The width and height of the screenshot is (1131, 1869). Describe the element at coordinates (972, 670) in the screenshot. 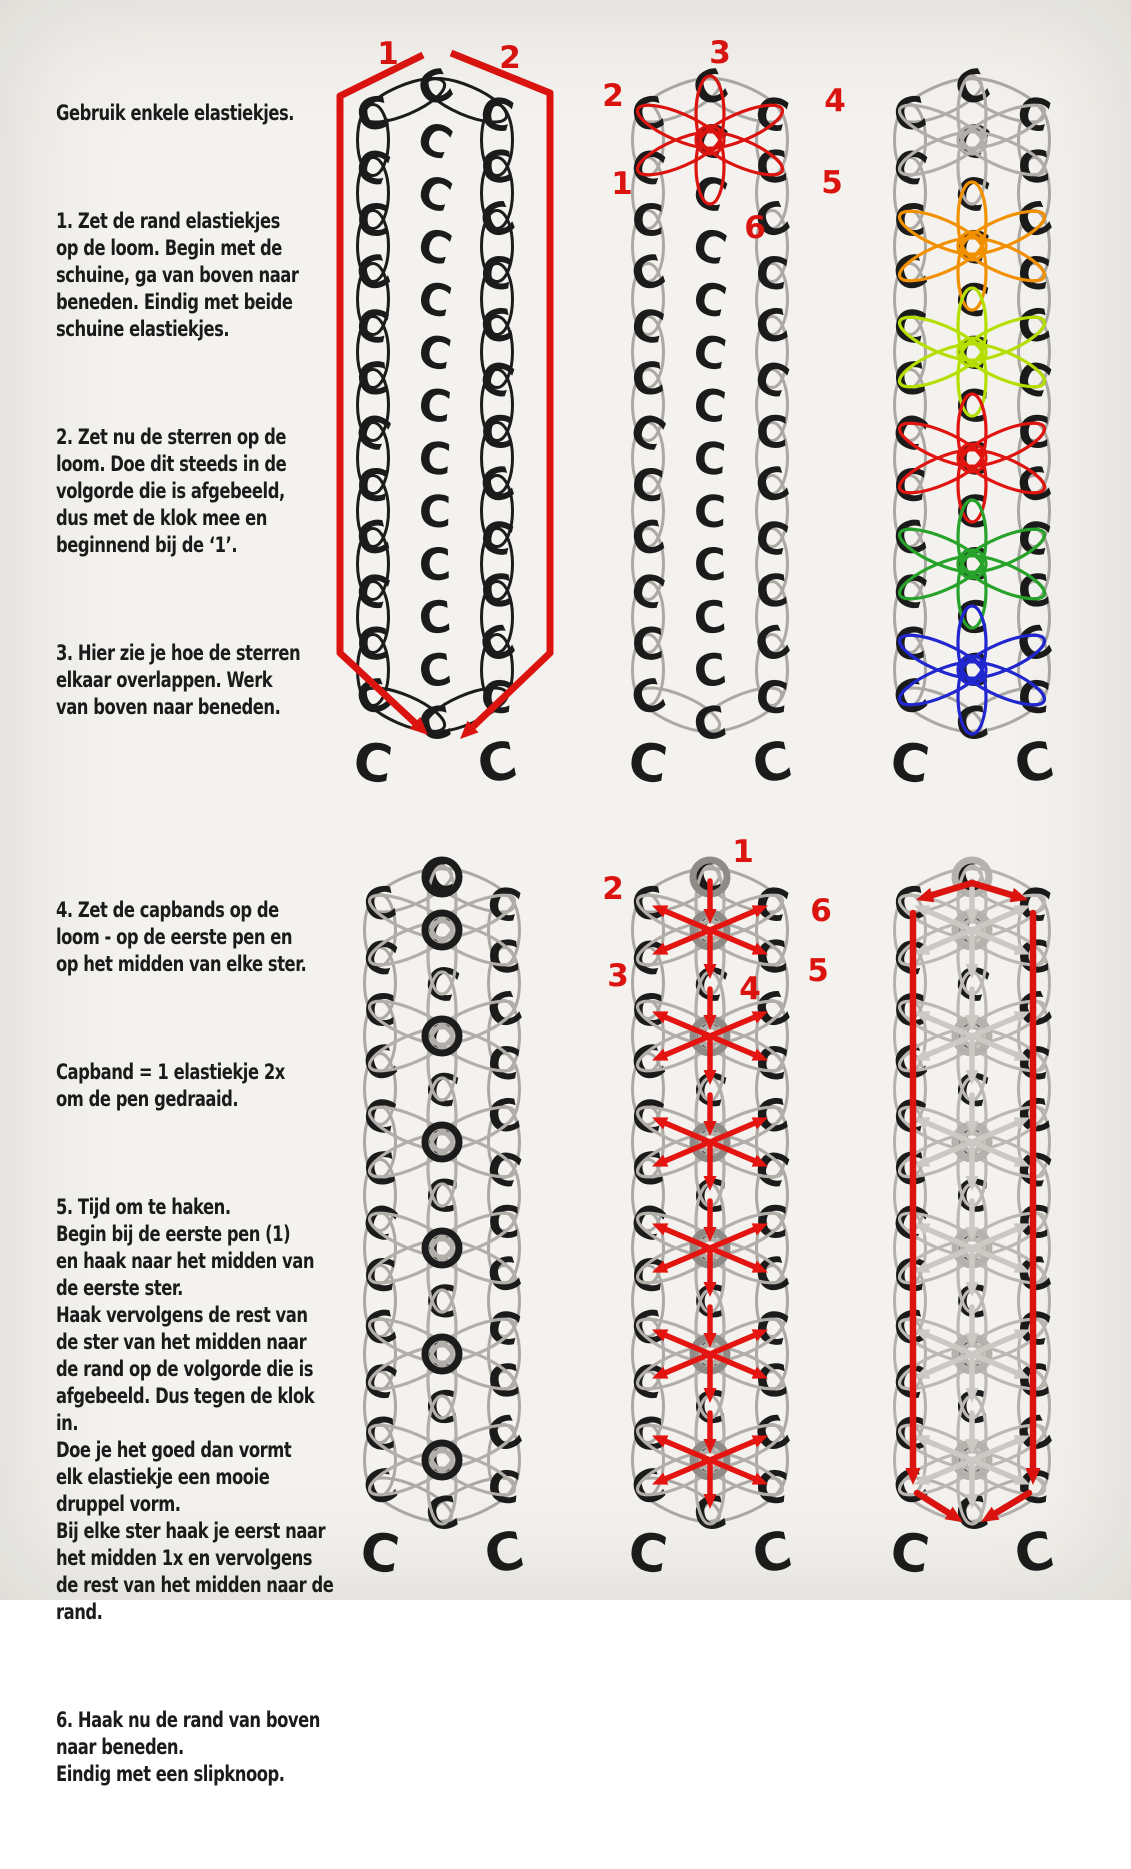

I see `star-center-wrap` at that location.